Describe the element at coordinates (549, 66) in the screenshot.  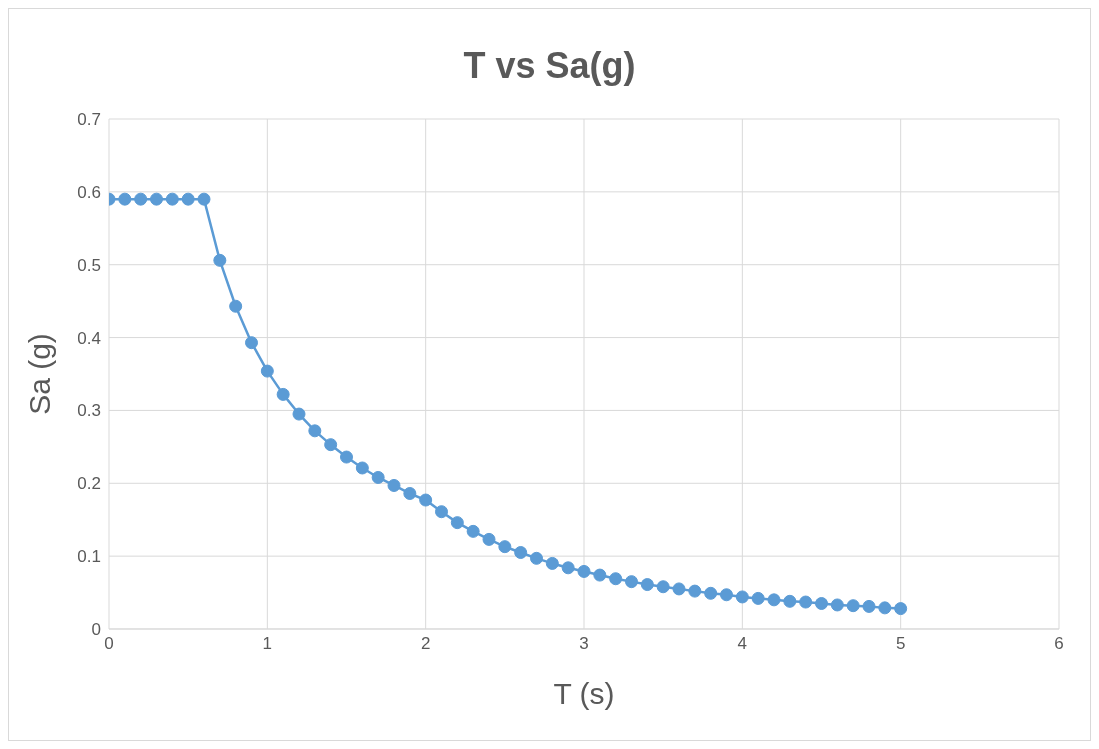
I see `chart-title: T vs Sa(g)` at that location.